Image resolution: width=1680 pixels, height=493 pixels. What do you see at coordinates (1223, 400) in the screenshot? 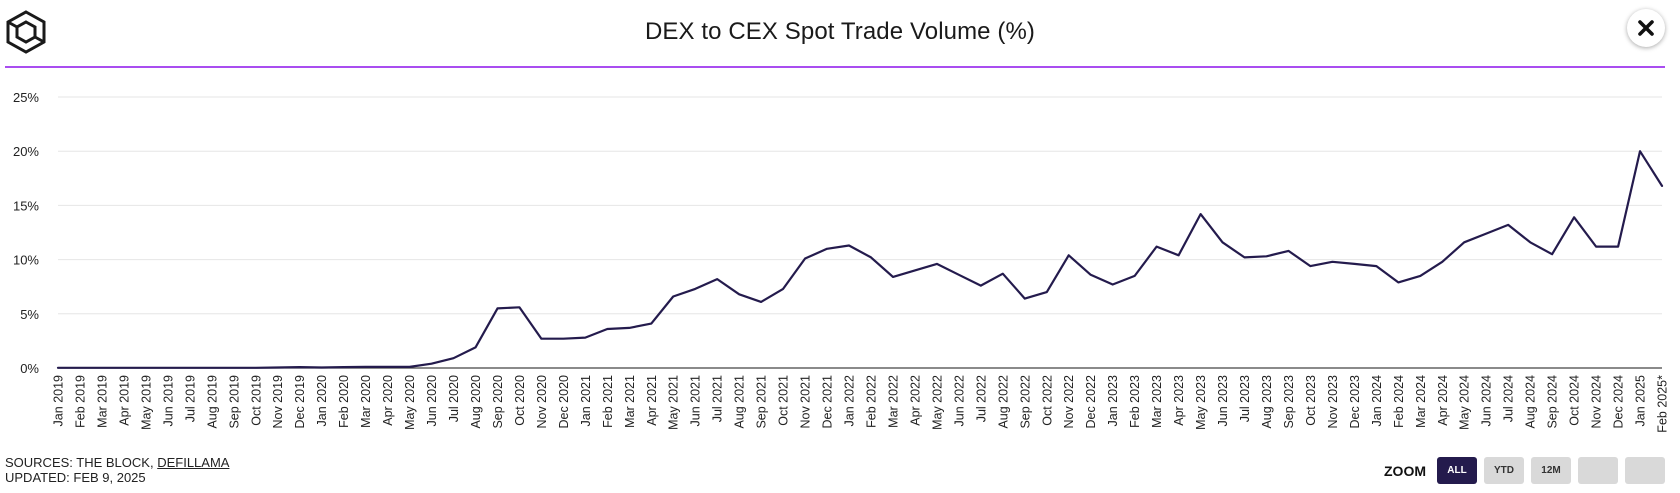
I see `x-tick-label: Jun 2023` at bounding box center [1223, 400].